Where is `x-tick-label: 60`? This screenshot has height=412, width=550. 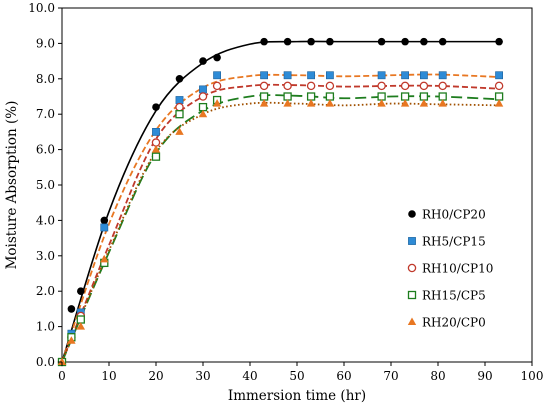
x-tick-label: 60 is located at coordinates (343, 376).